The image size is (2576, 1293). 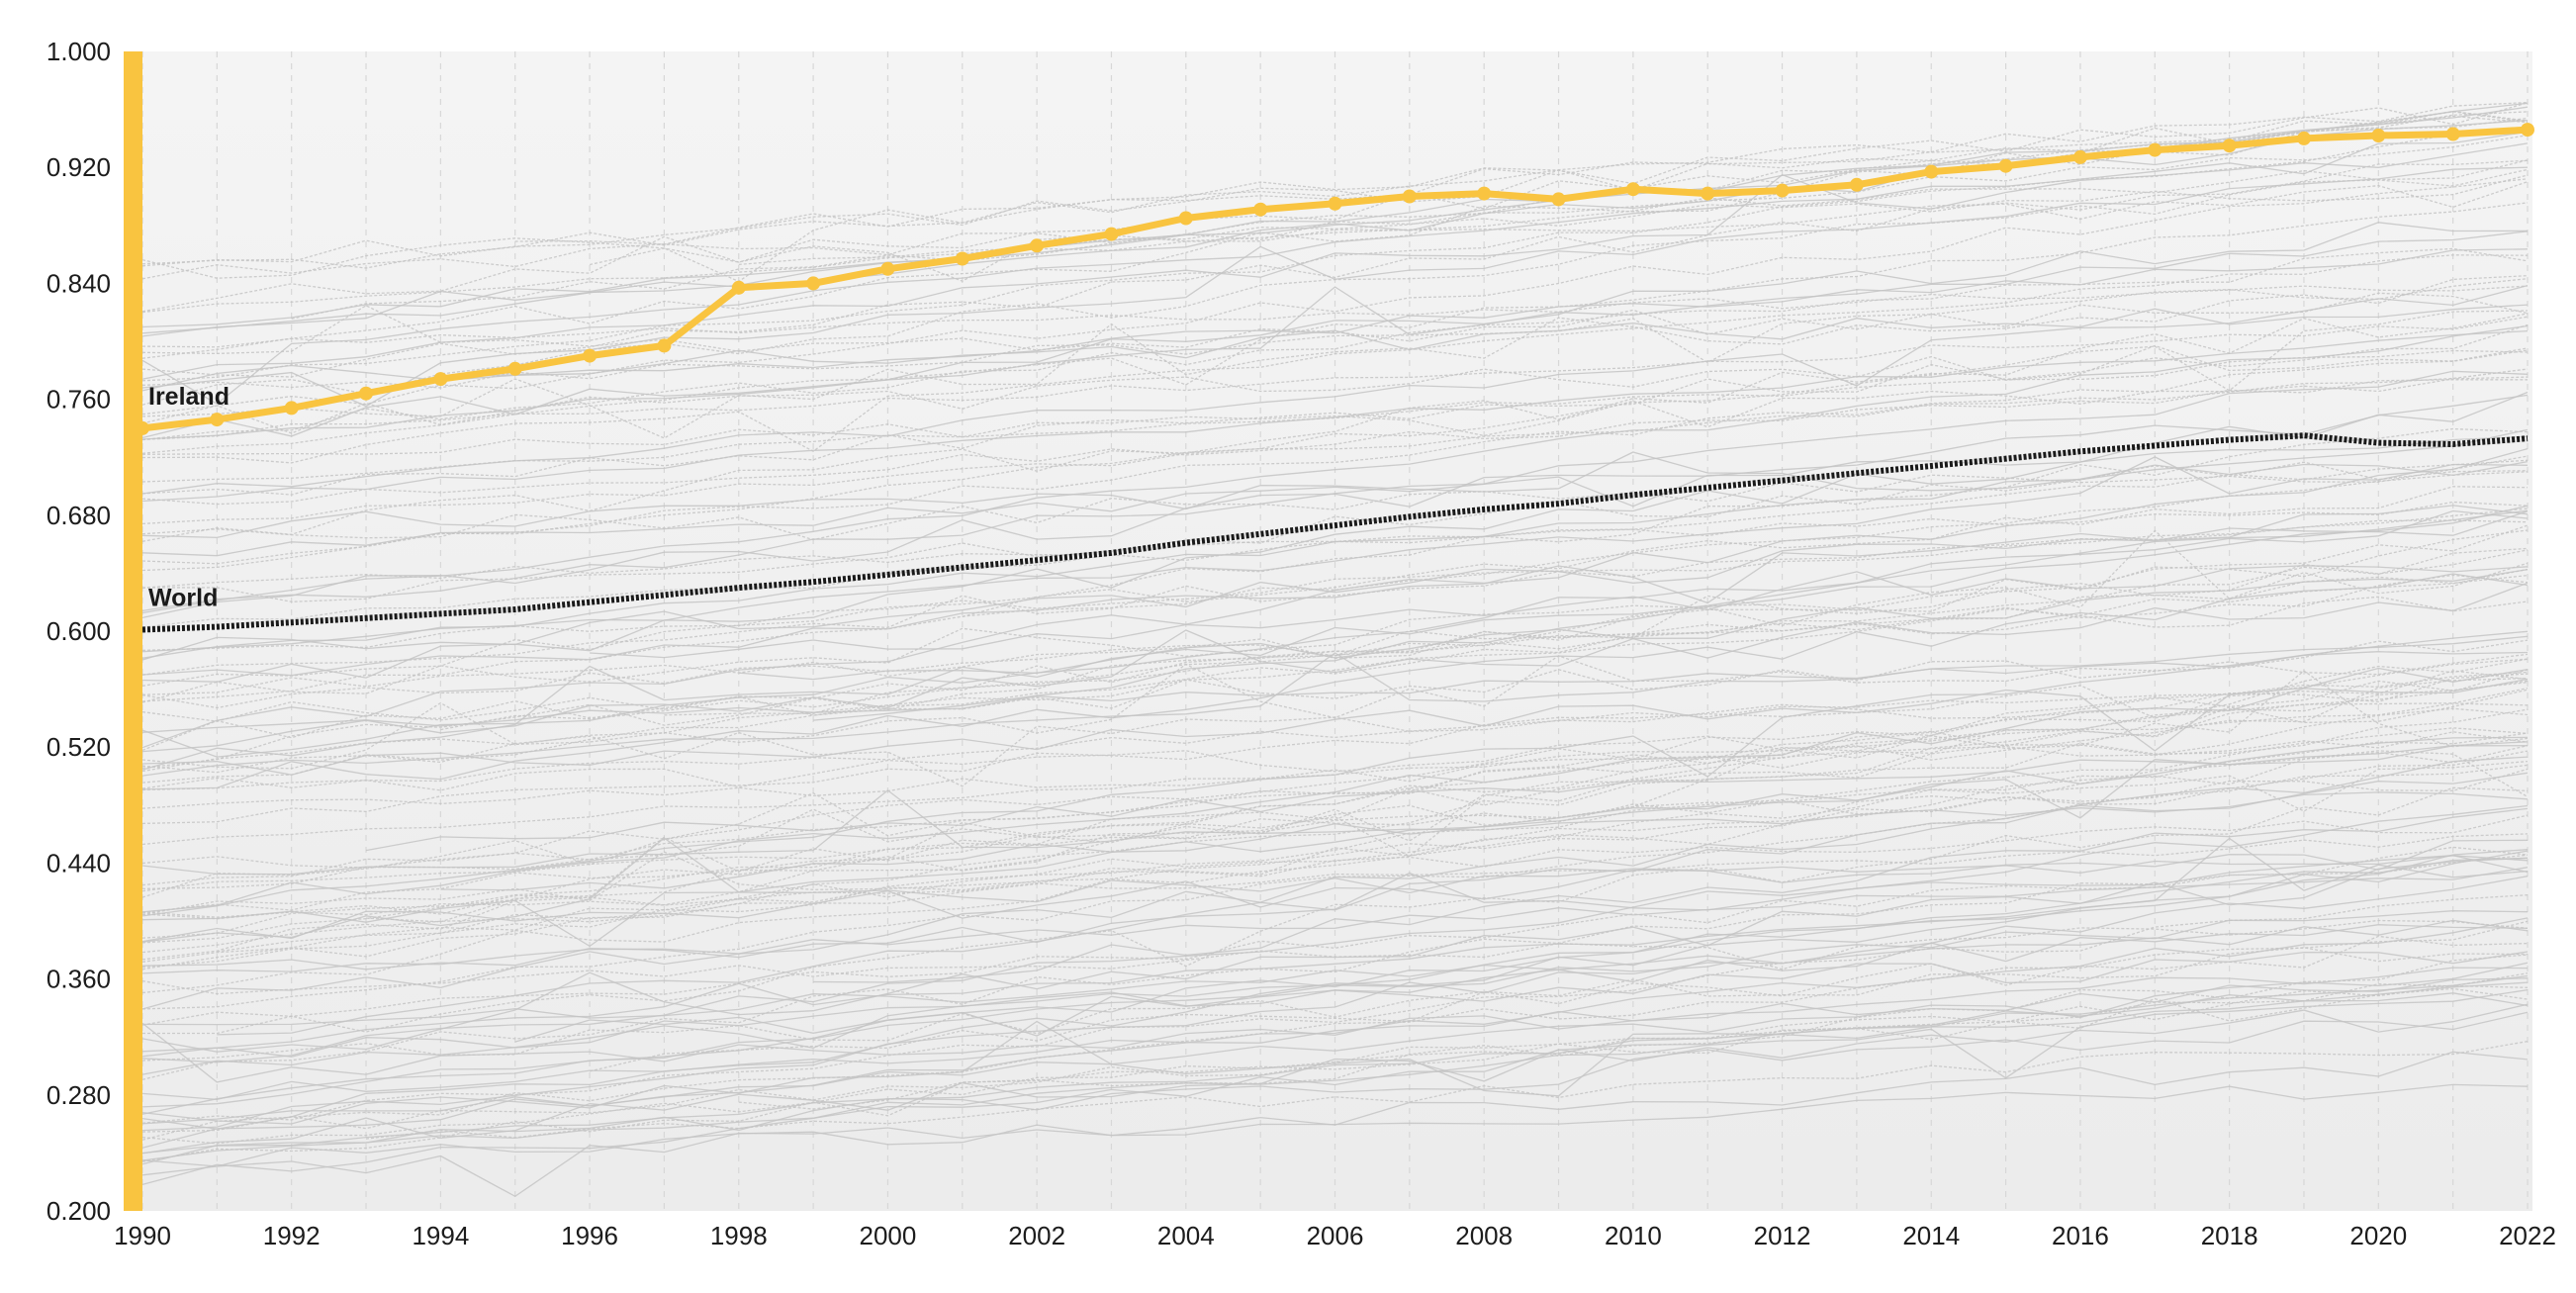 I want to click on data-point-ireland-2013, so click(x=1856, y=184).